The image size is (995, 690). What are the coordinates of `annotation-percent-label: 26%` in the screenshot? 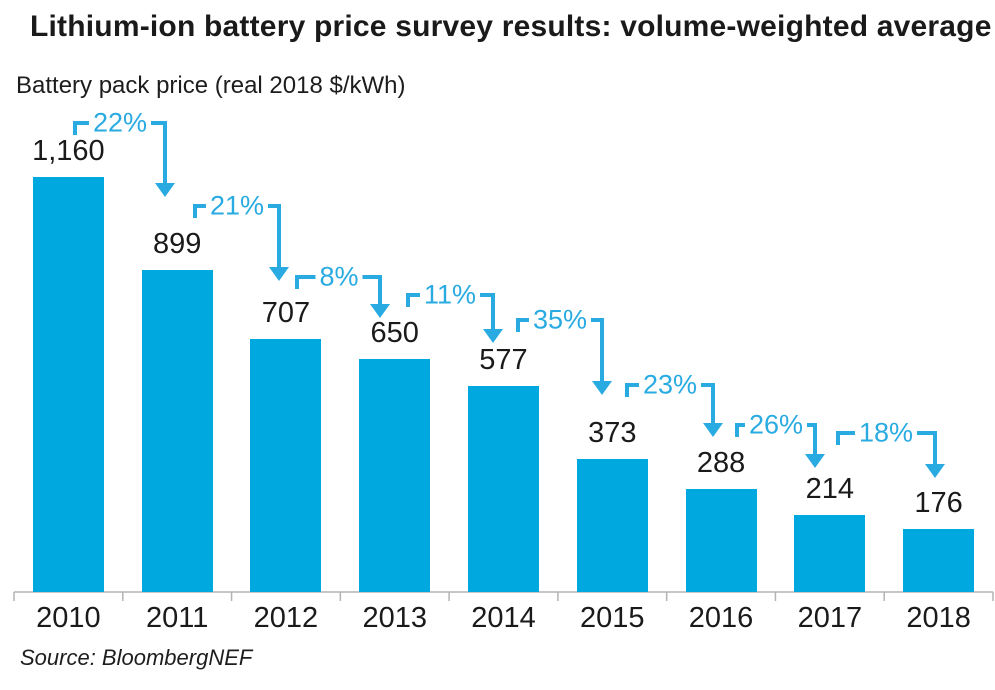 It's located at (776, 425).